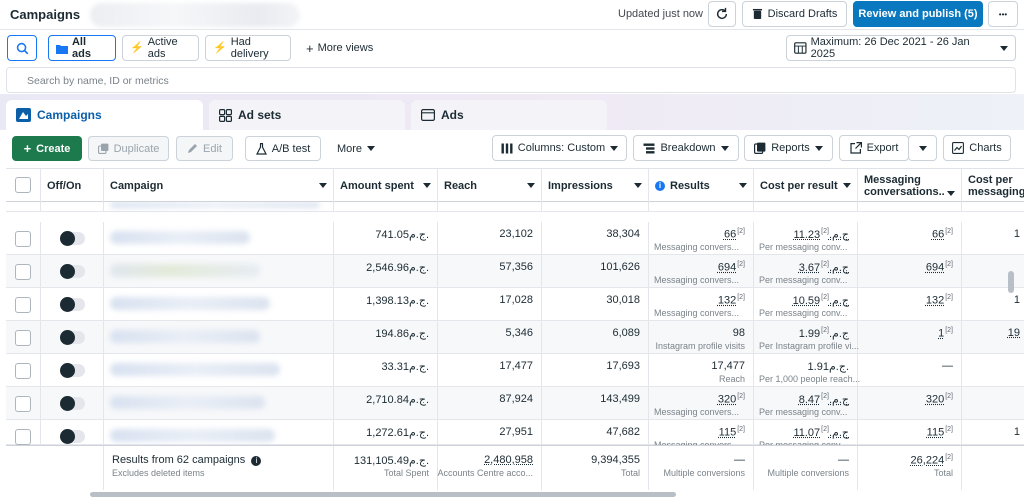 Image resolution: width=1024 pixels, height=501 pixels. I want to click on results: 320, so click(727, 399).